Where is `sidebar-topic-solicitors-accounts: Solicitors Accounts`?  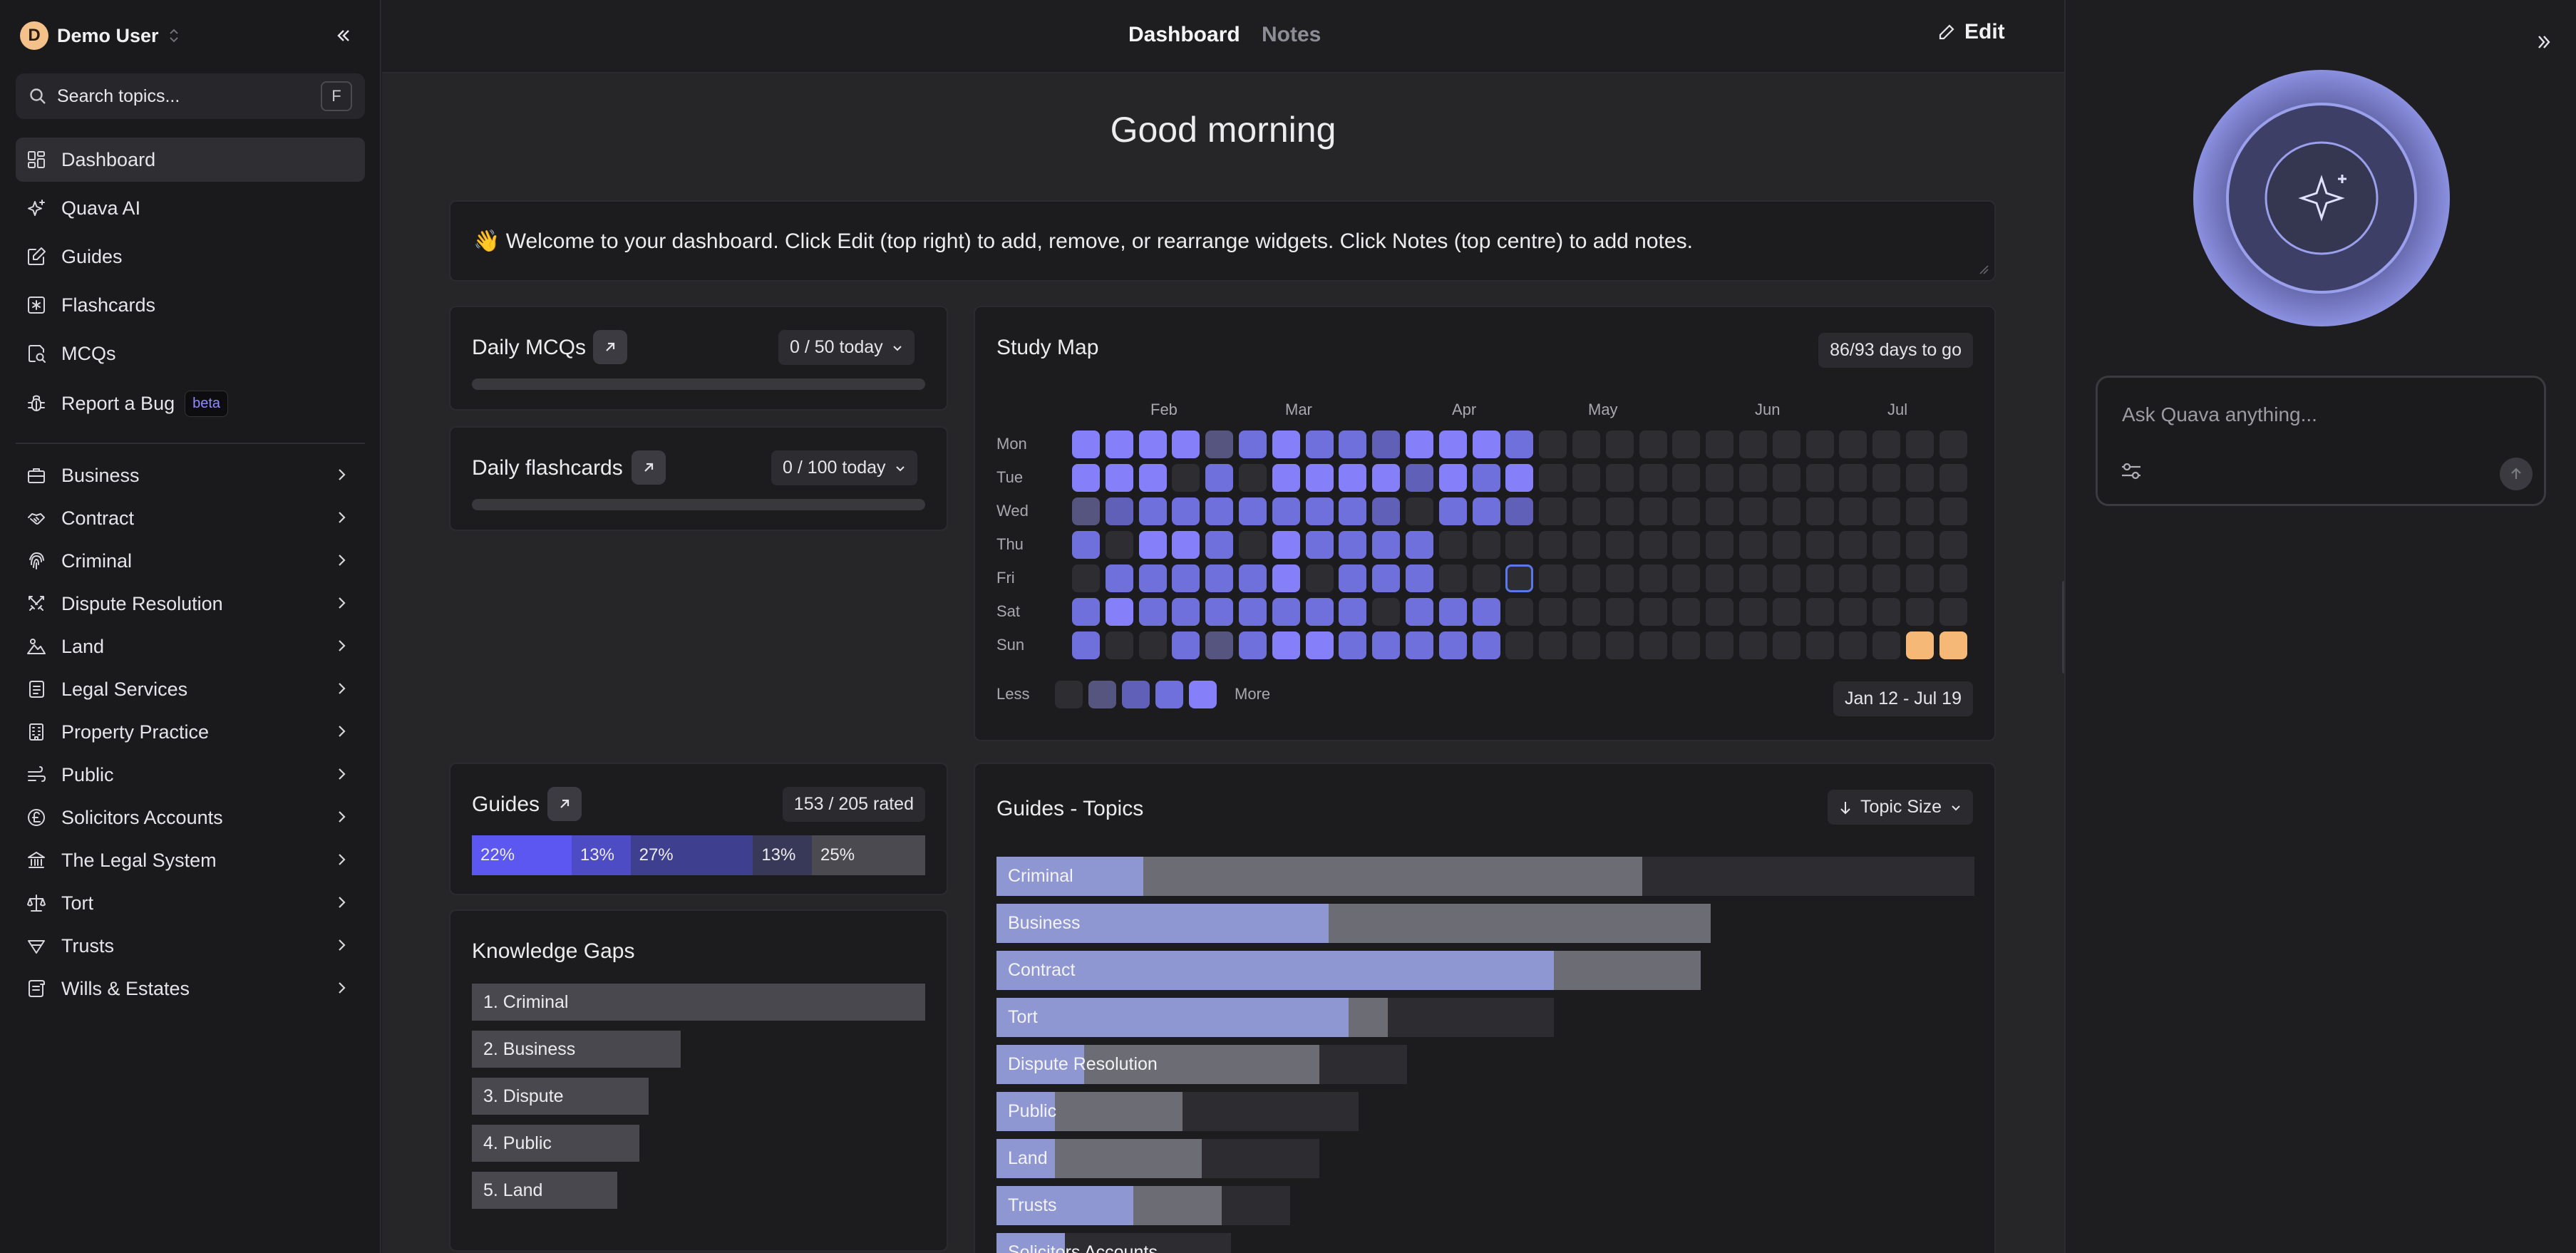 sidebar-topic-solicitors-accounts: Solicitors Accounts is located at coordinates (190, 817).